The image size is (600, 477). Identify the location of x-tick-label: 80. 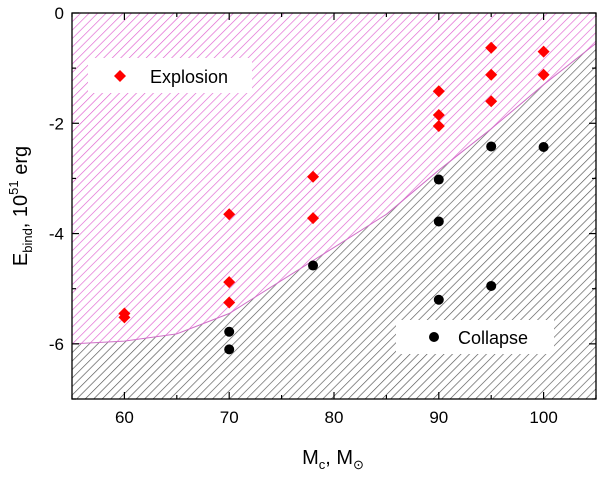
(334, 417).